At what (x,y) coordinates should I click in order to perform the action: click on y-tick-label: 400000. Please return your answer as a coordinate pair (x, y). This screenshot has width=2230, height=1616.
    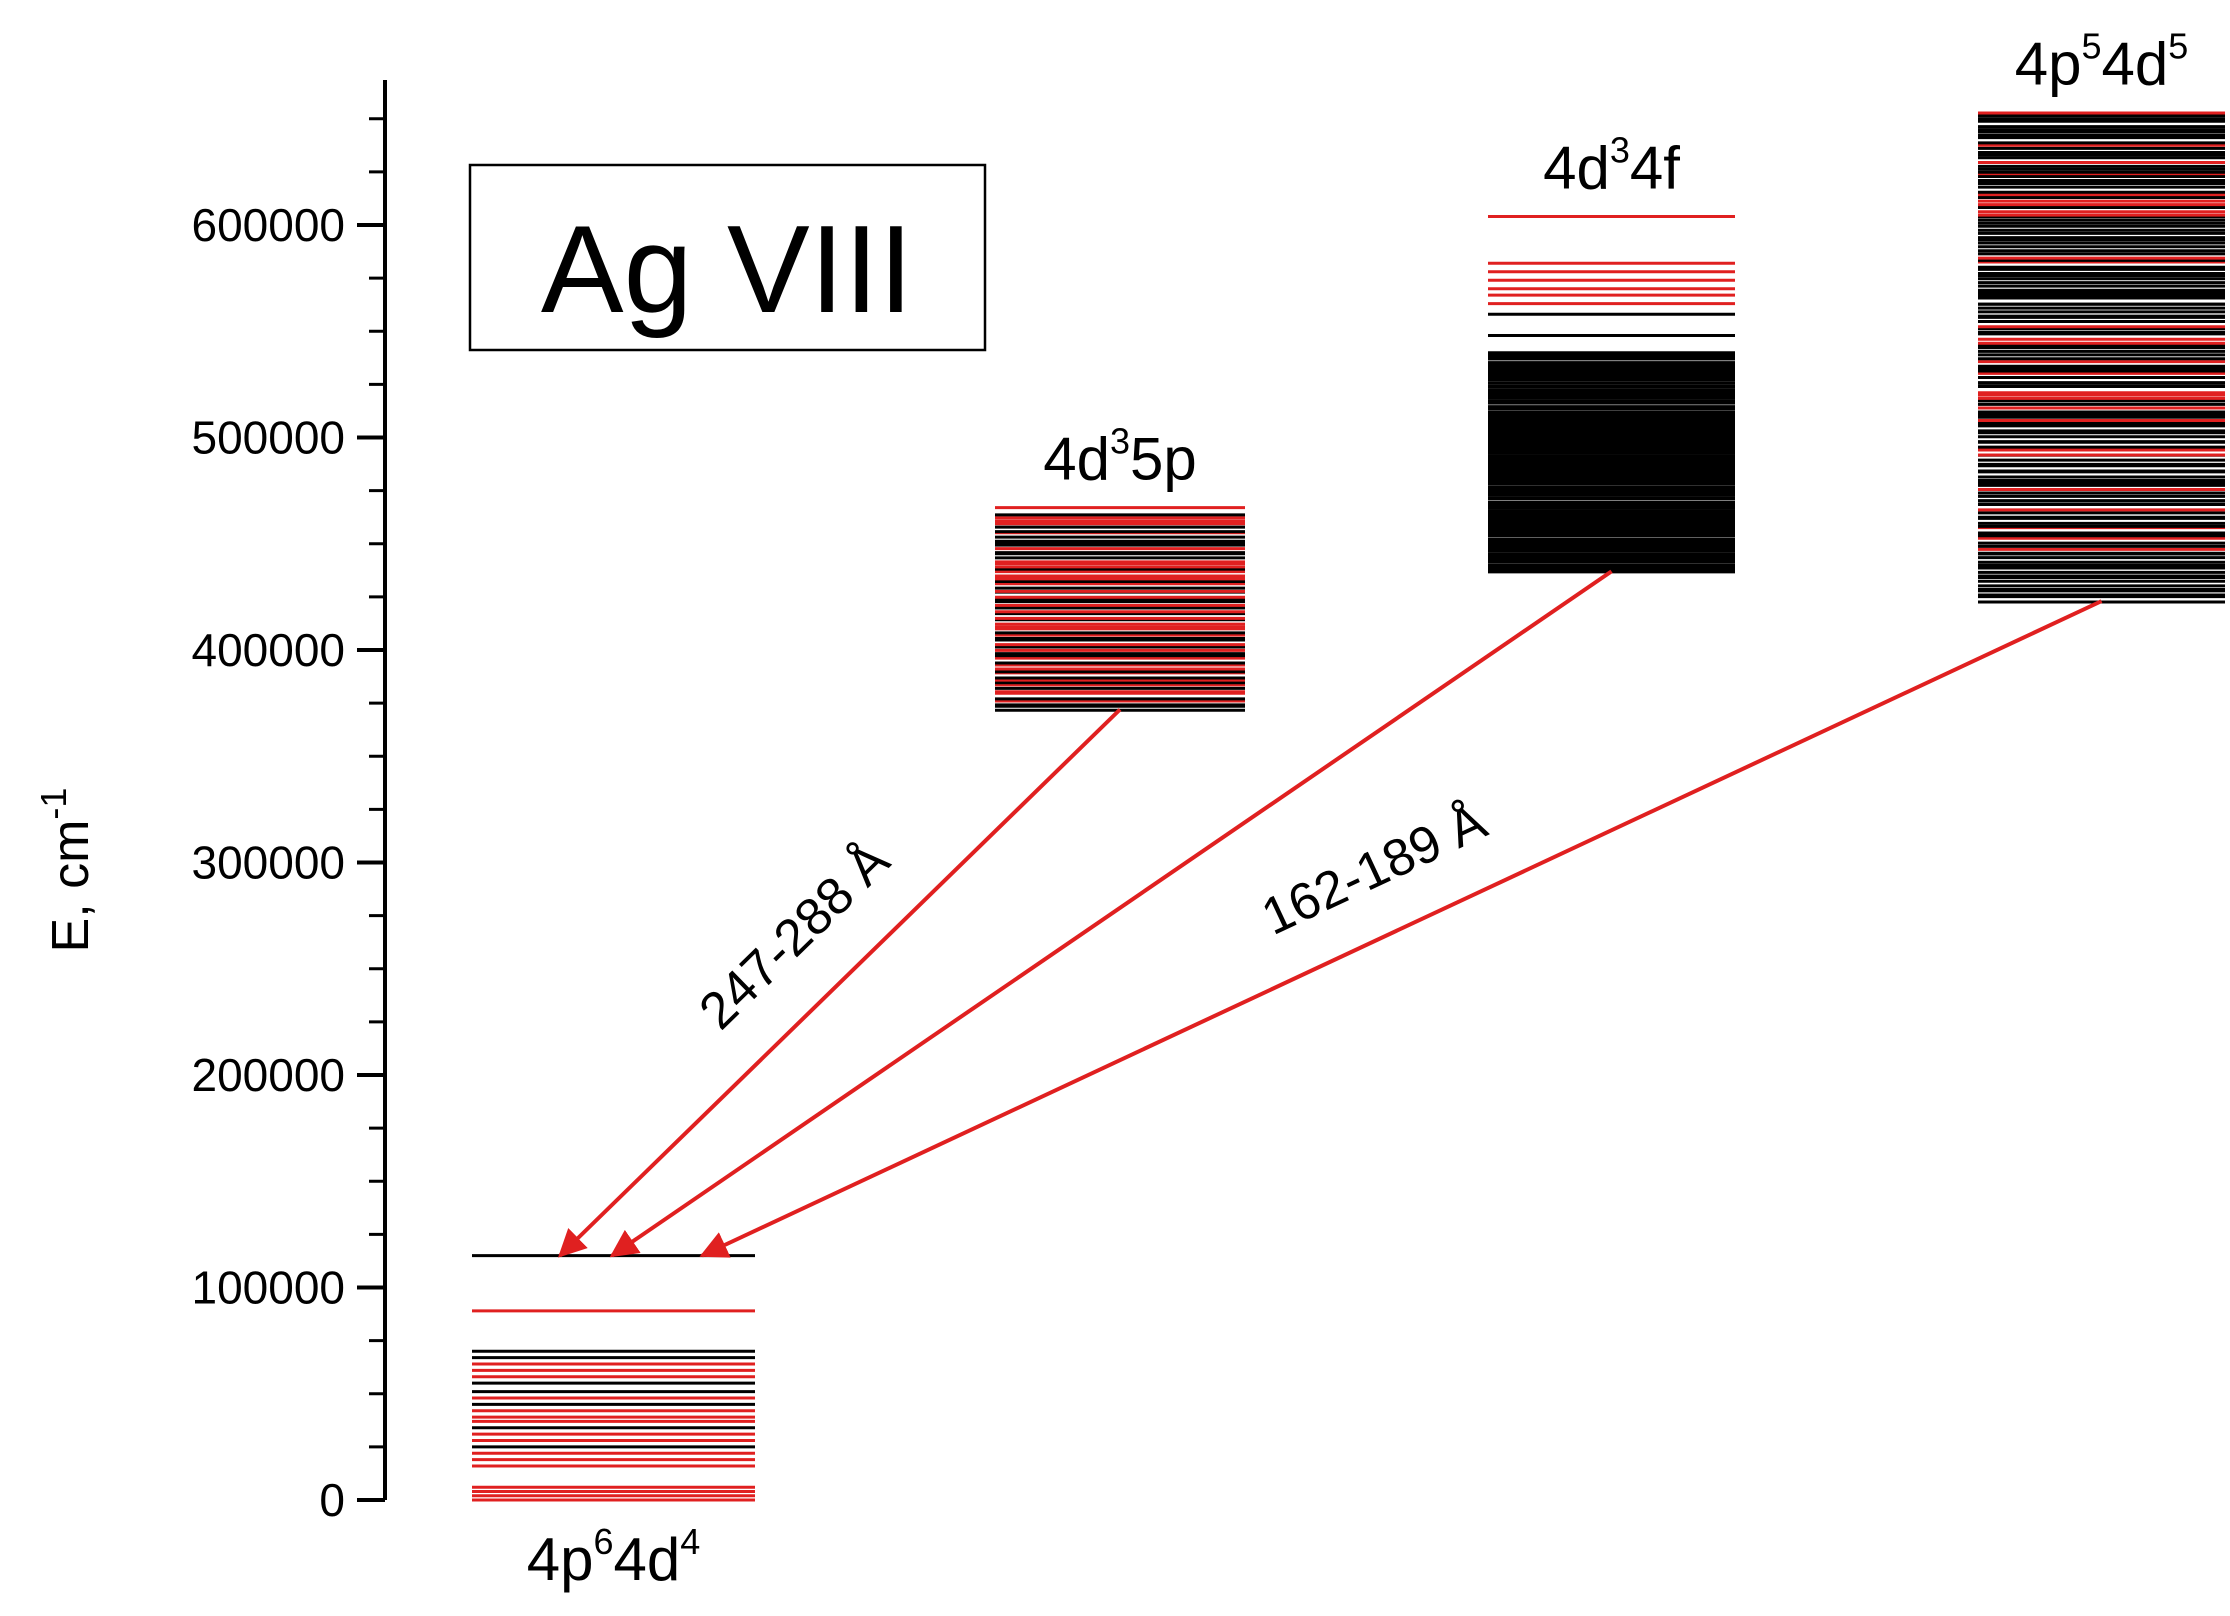
    Looking at the image, I should click on (269, 650).